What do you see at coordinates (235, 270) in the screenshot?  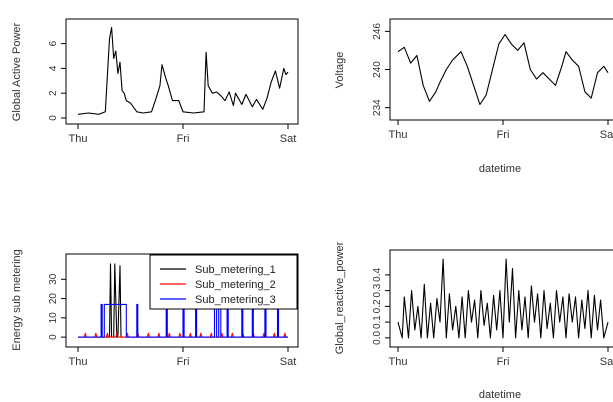 I see `legend-label-sub-metering-1: Sub_metering_1` at bounding box center [235, 270].